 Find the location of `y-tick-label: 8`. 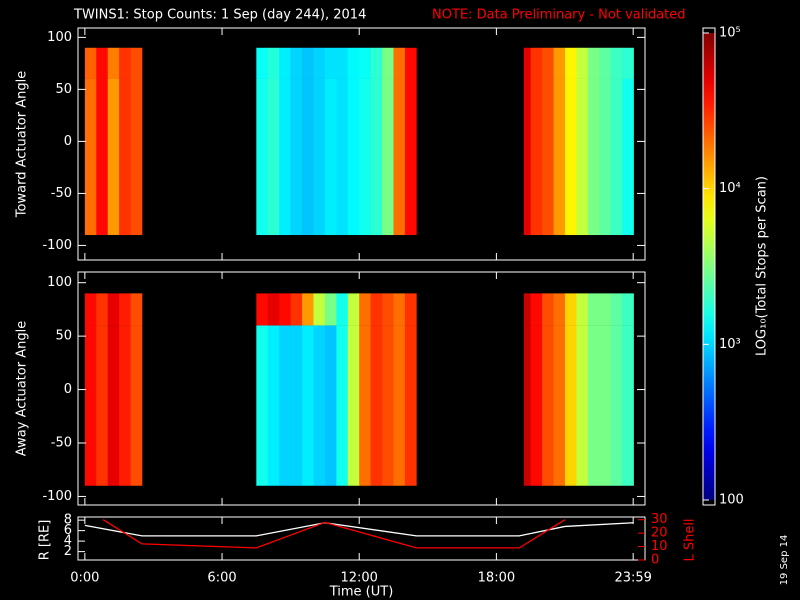

y-tick-label: 8 is located at coordinates (68, 520).